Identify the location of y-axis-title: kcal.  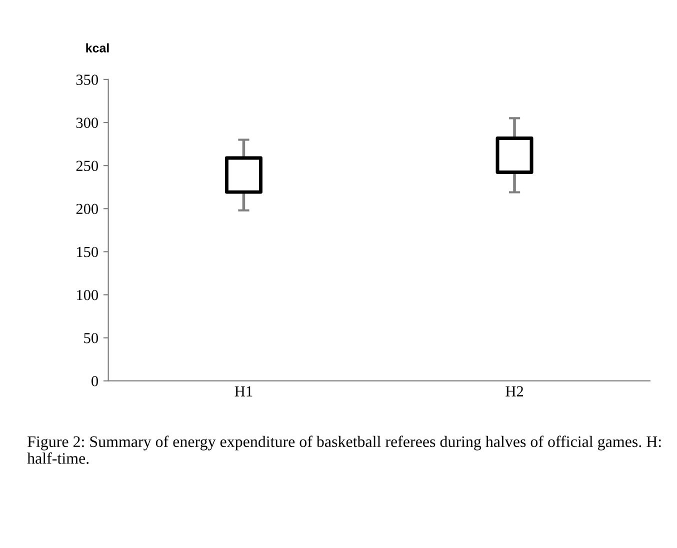
(97, 47).